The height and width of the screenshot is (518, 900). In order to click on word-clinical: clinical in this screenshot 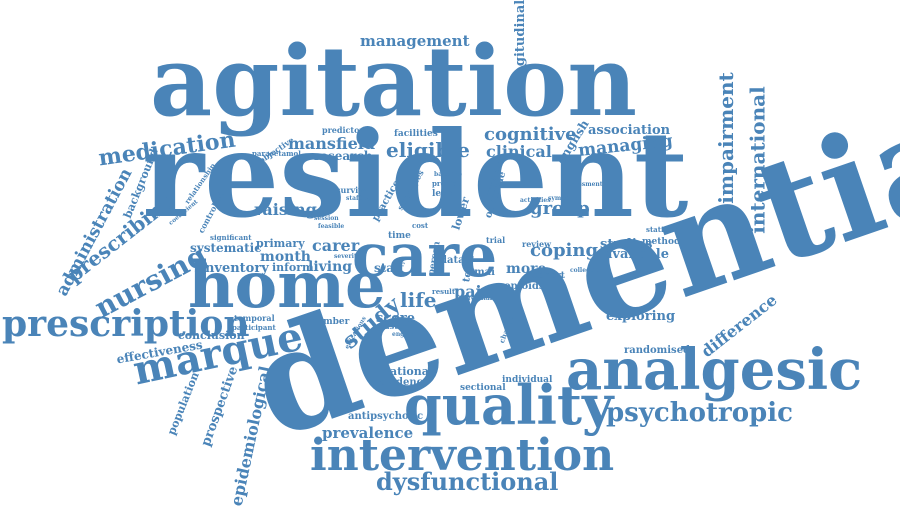, I will do `click(519, 151)`.